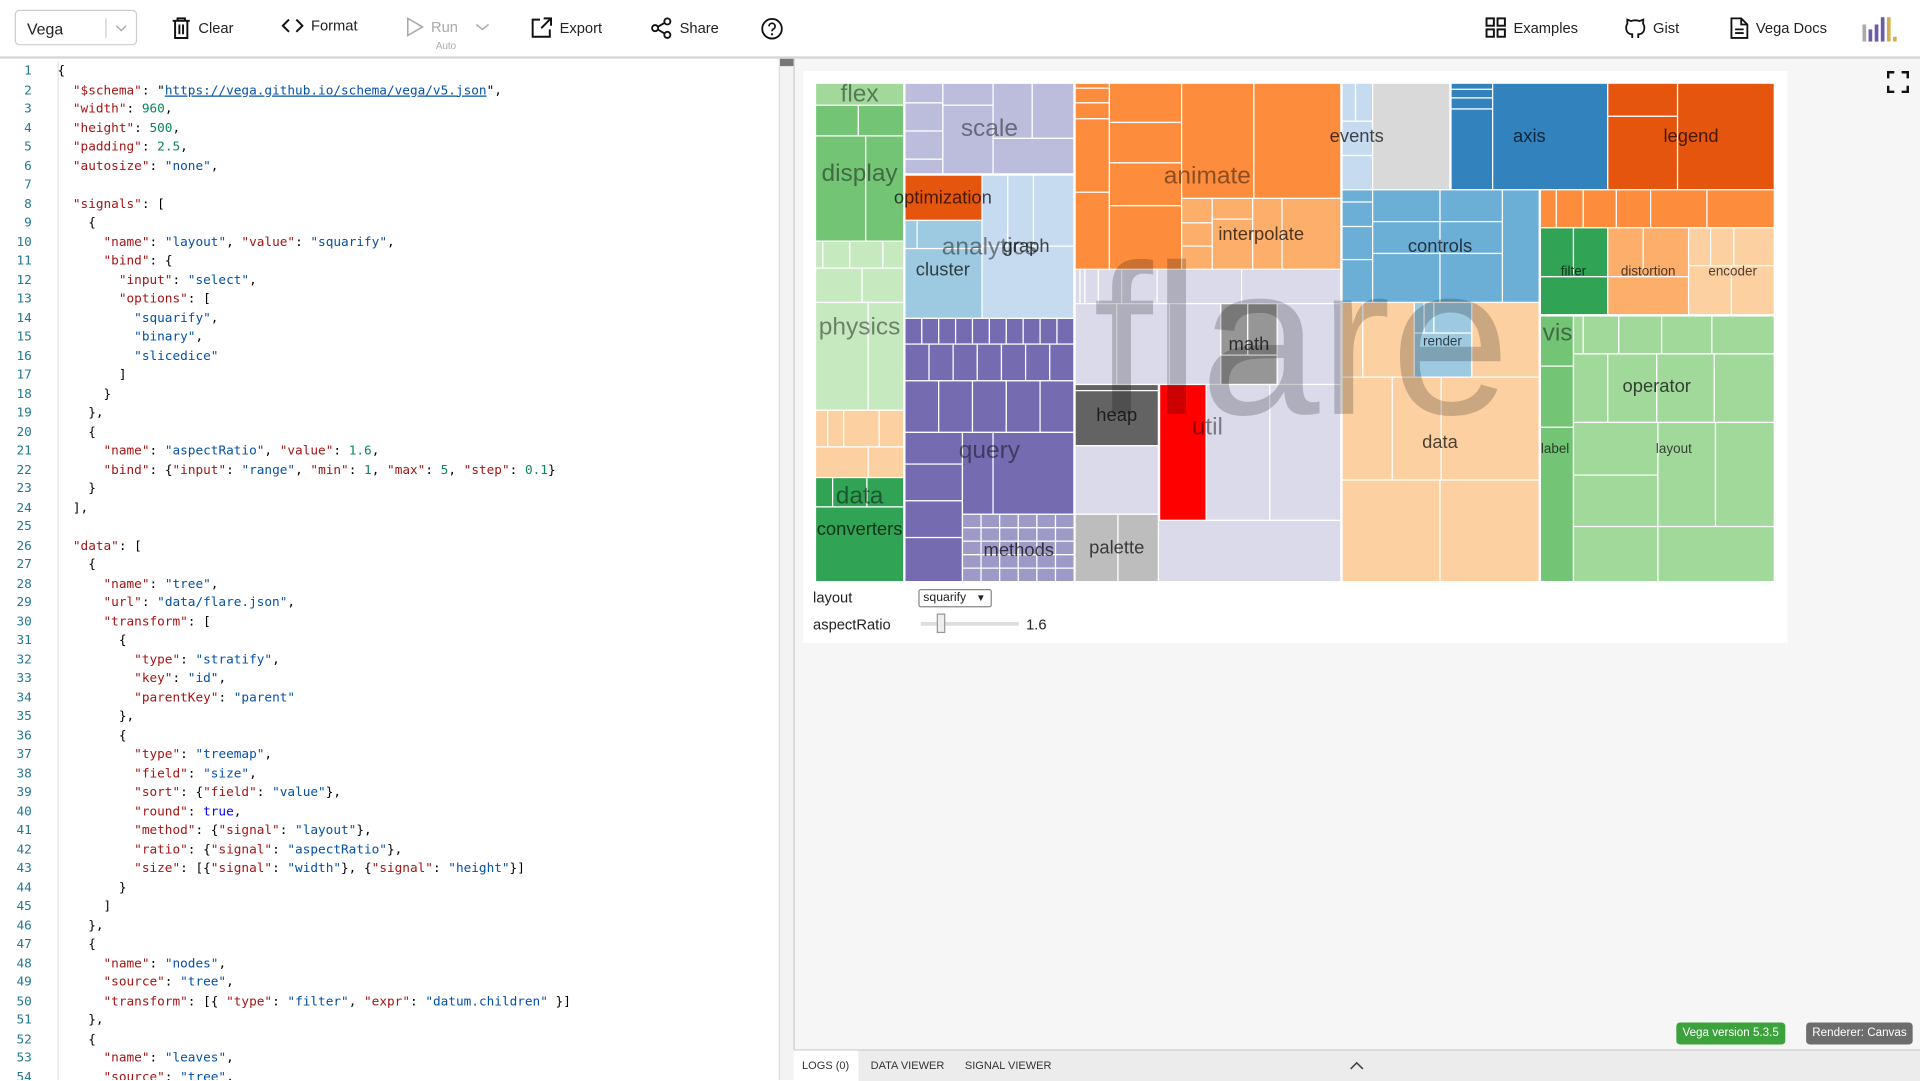  What do you see at coordinates (448, 27) in the screenshot?
I see `run-button: Run` at bounding box center [448, 27].